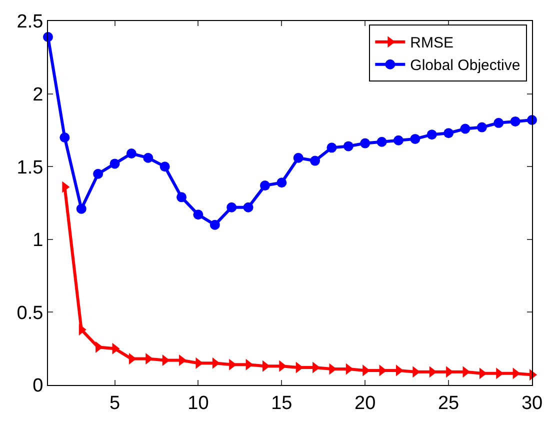  I want to click on y-tick-label: 2, so click(38, 95).